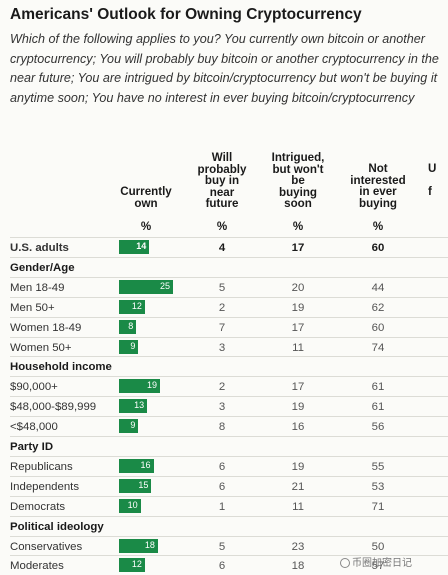 This screenshot has height=575, width=448. Describe the element at coordinates (149, 544) in the screenshot. I see `bar-value-label: 18` at that location.